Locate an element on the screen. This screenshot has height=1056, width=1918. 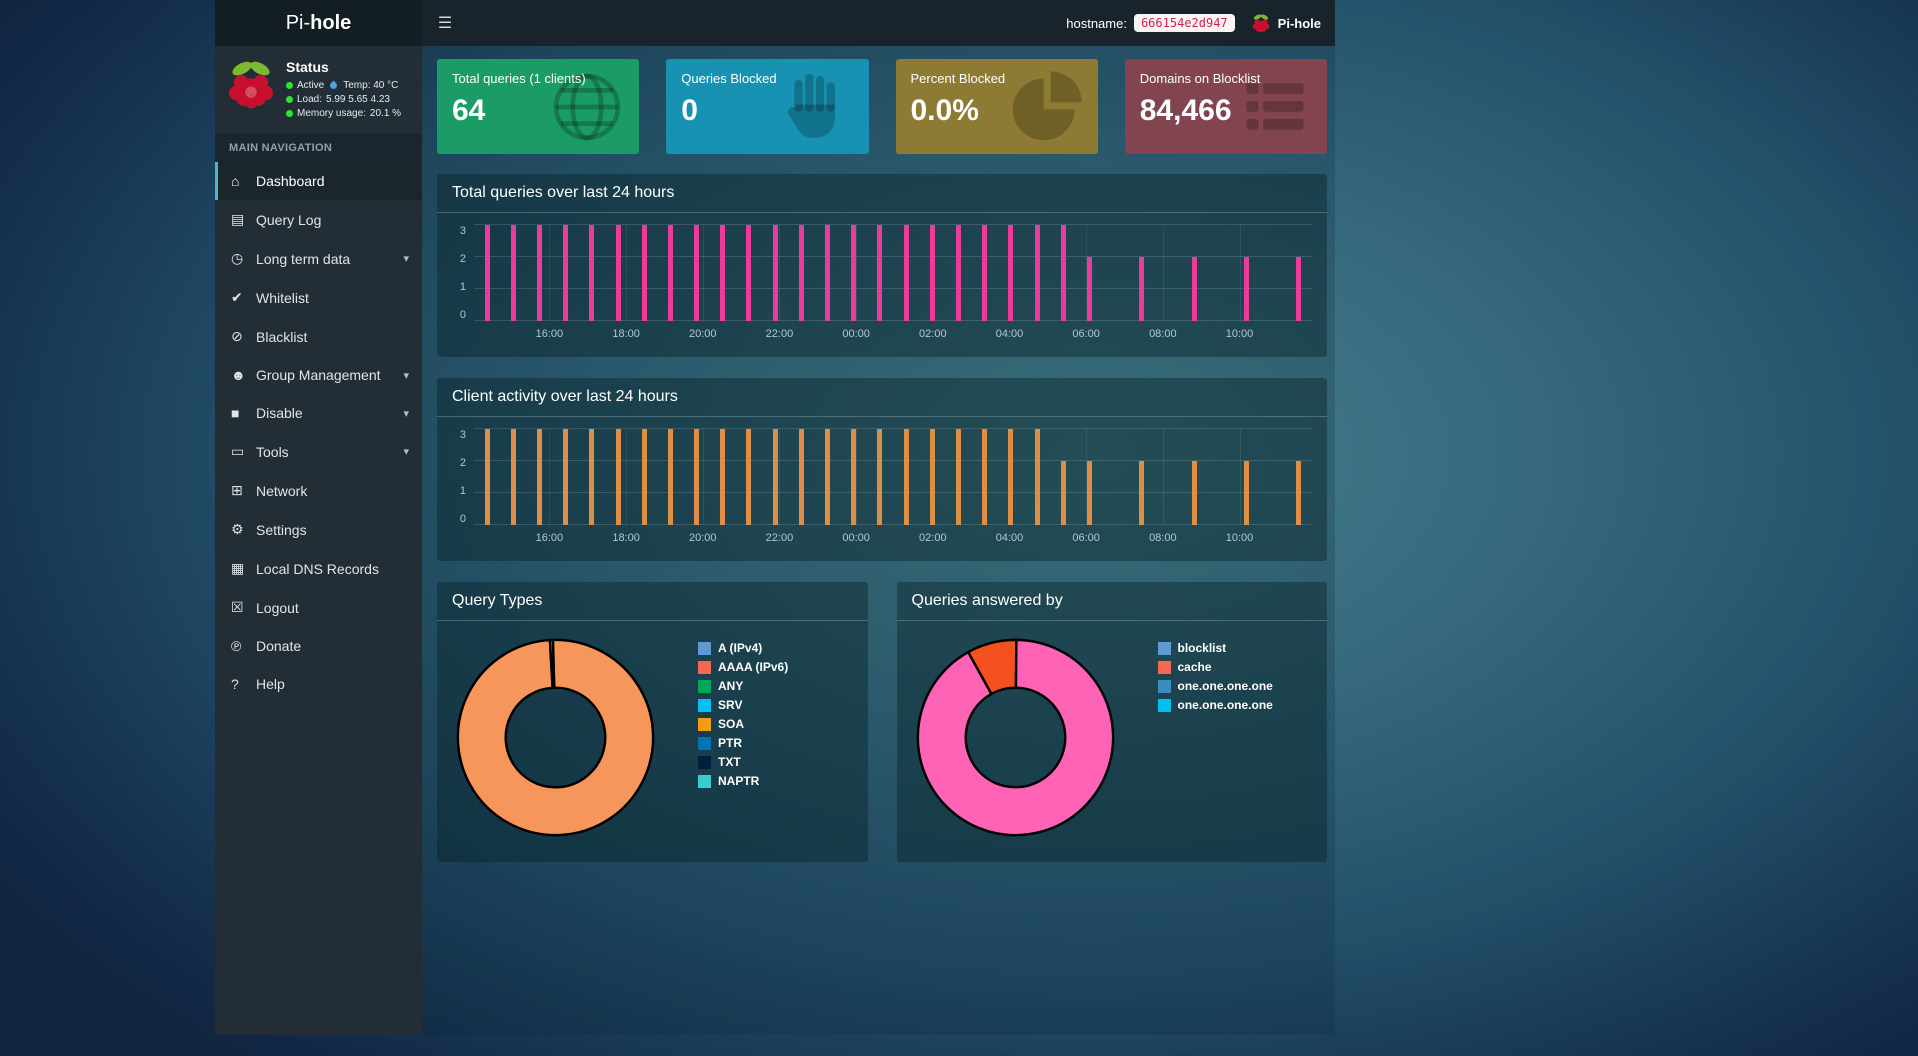
sidebar-item-local-dns-records: ▦ Local DNS Records is located at coordinates (318, 568).